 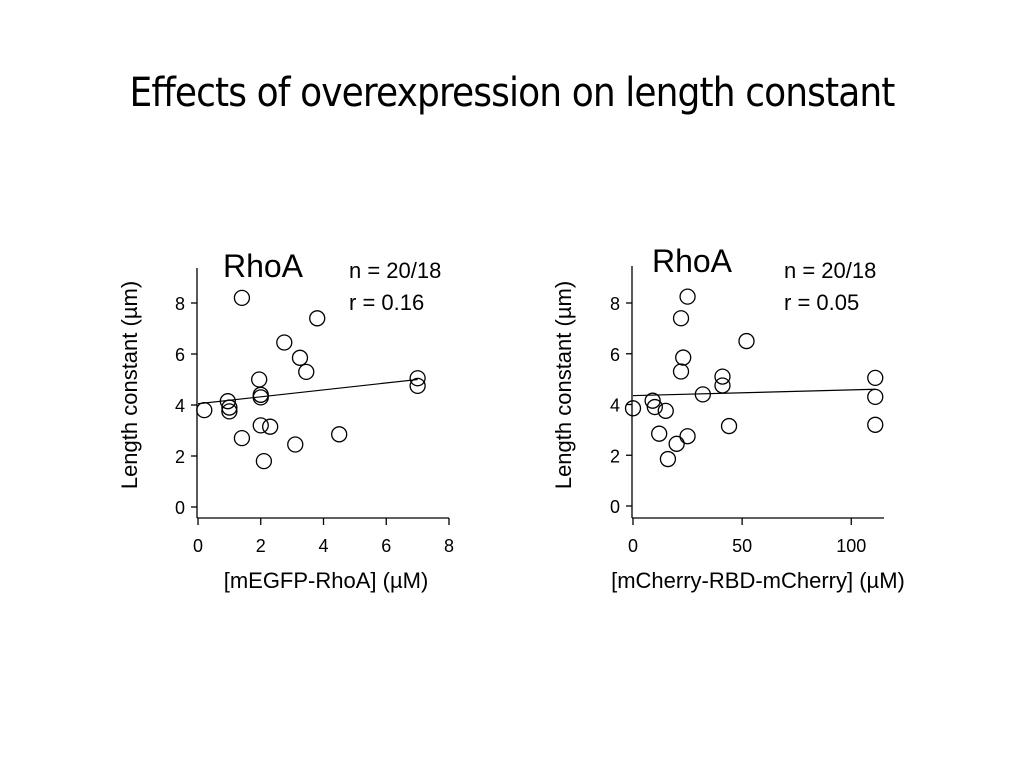 What do you see at coordinates (180, 457) in the screenshot?
I see `chart1-y-tick-label: 2` at bounding box center [180, 457].